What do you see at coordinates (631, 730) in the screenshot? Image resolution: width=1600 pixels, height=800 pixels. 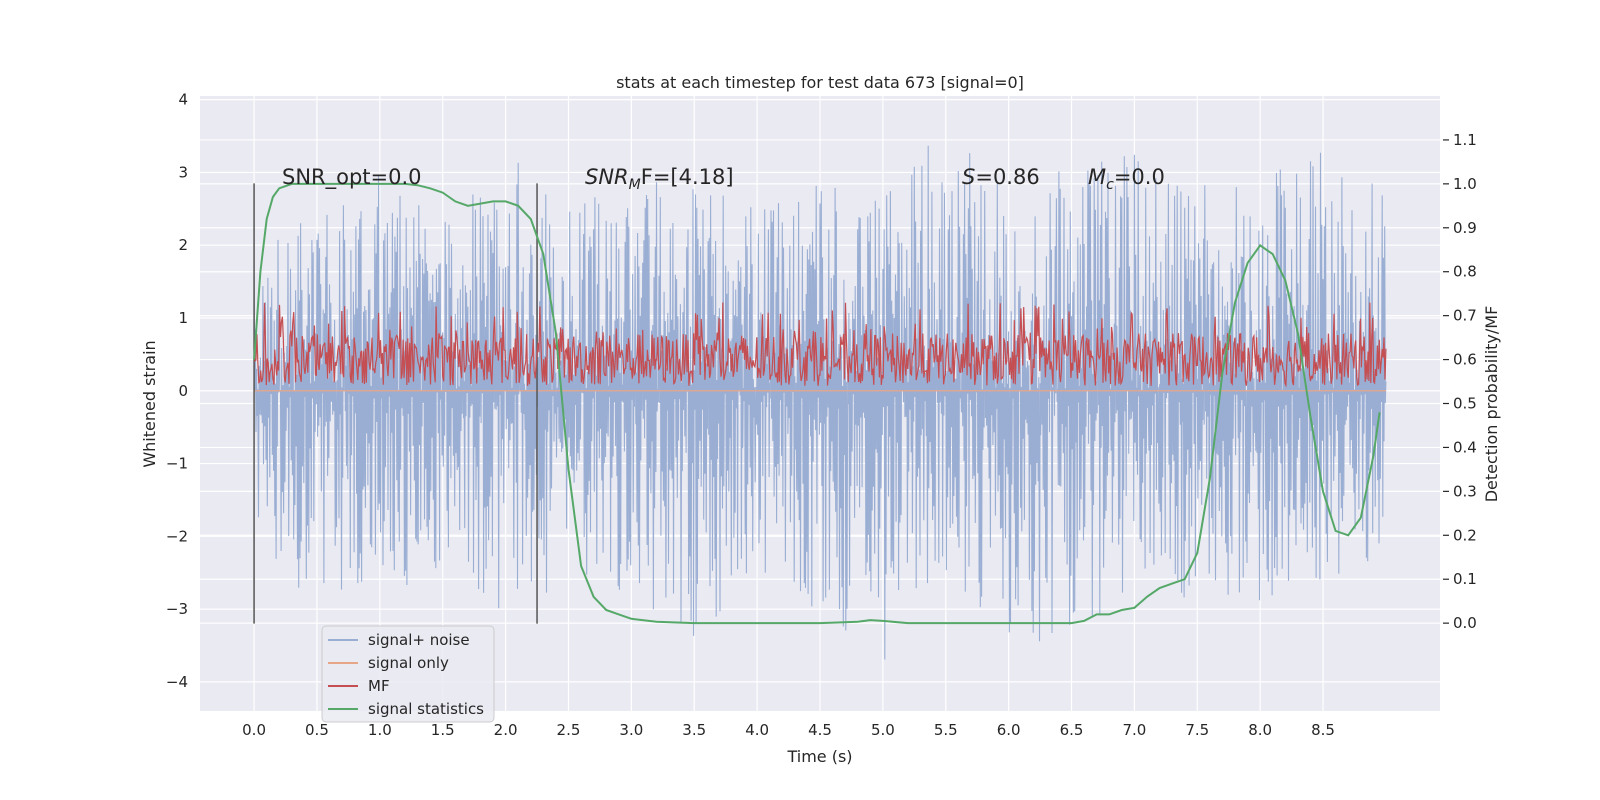 I see `x-tick-label: 3.0` at bounding box center [631, 730].